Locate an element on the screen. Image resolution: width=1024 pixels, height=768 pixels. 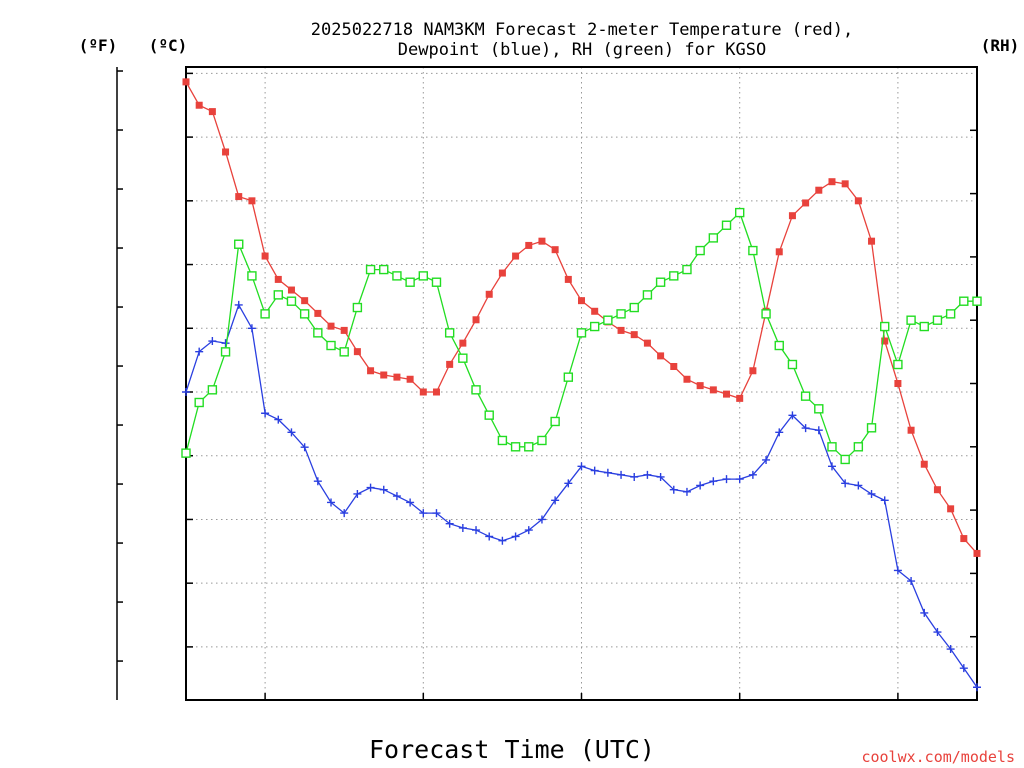
chart-title-line-2: Dewpoint (blue), RH (green) for KGSO is located at coordinates (582, 50).